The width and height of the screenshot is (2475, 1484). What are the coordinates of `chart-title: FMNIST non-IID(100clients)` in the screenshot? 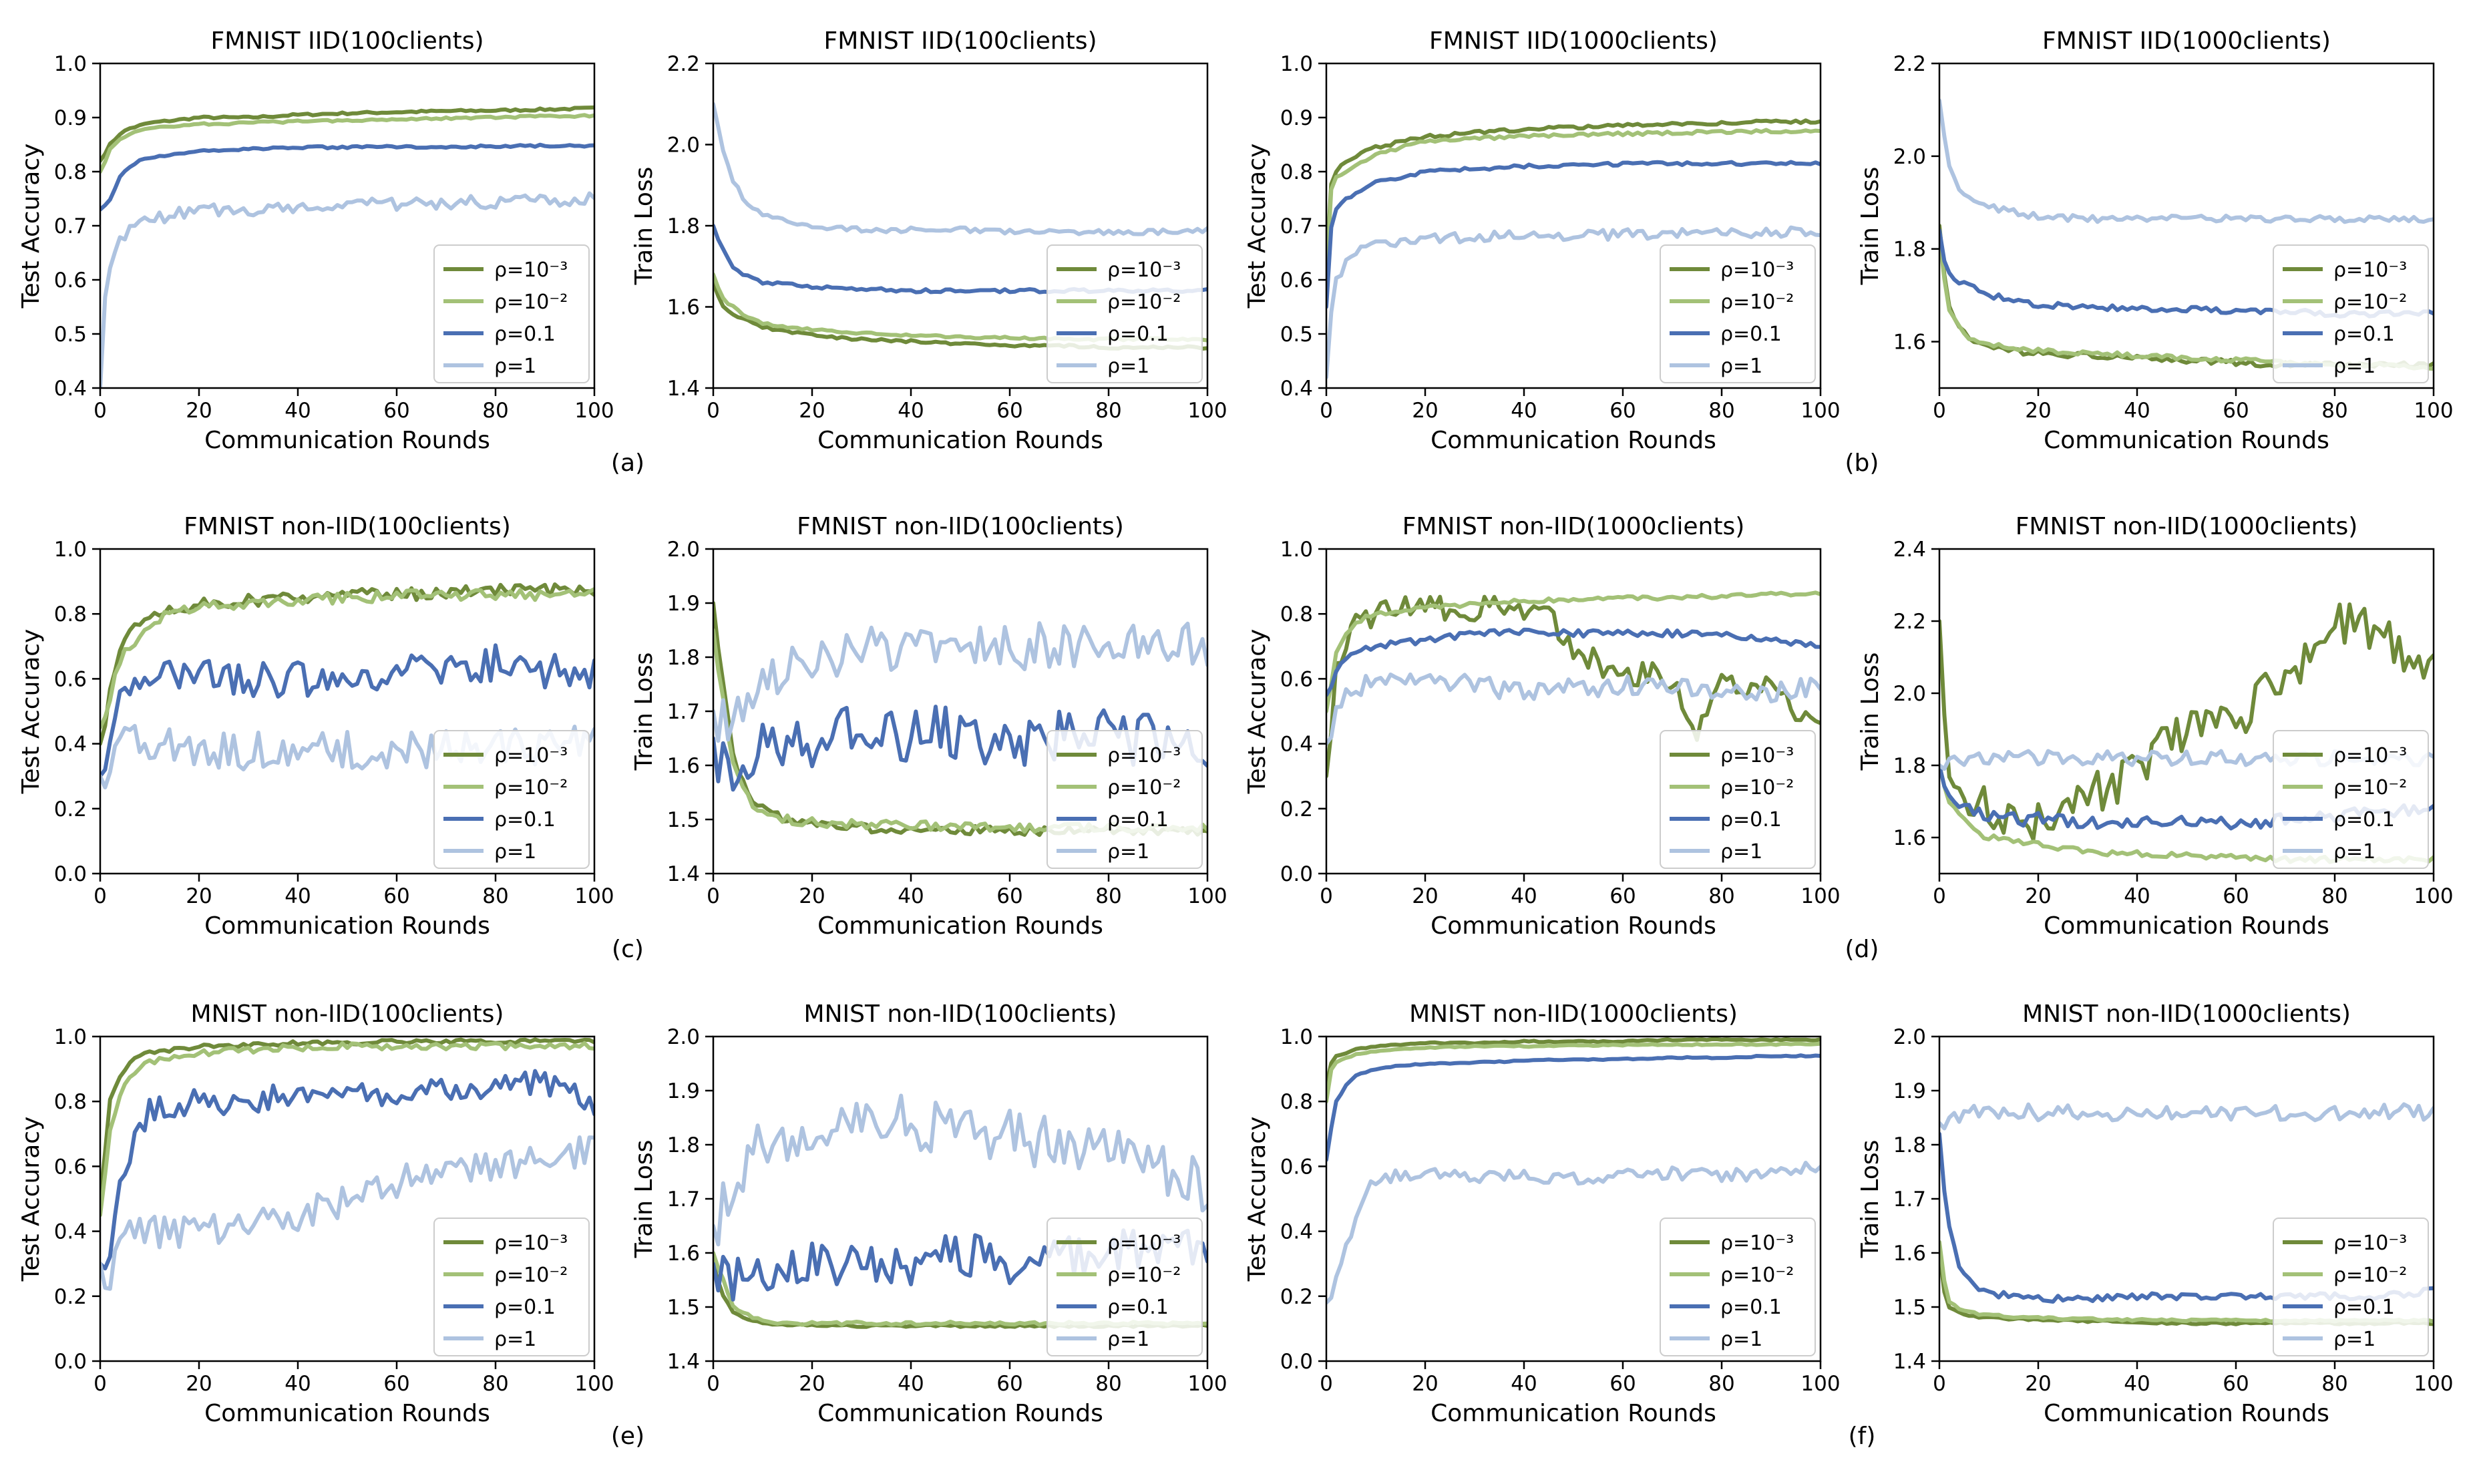 It's located at (961, 526).